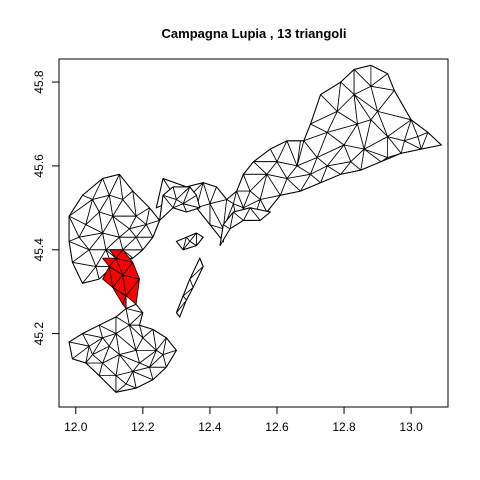 This screenshot has width=480, height=480. Describe the element at coordinates (254, 33) in the screenshot. I see `chart-title: Campagna Lupia , 13 triangoli` at that location.